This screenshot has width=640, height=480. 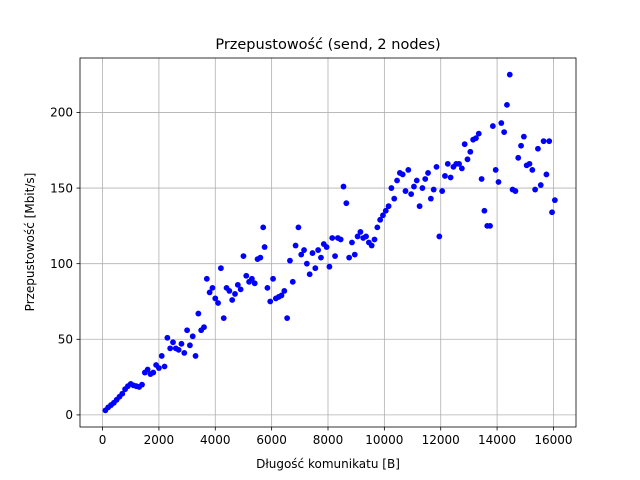 I want to click on y-axis-label: Przepustowość [Mbit/s], so click(x=30, y=242).